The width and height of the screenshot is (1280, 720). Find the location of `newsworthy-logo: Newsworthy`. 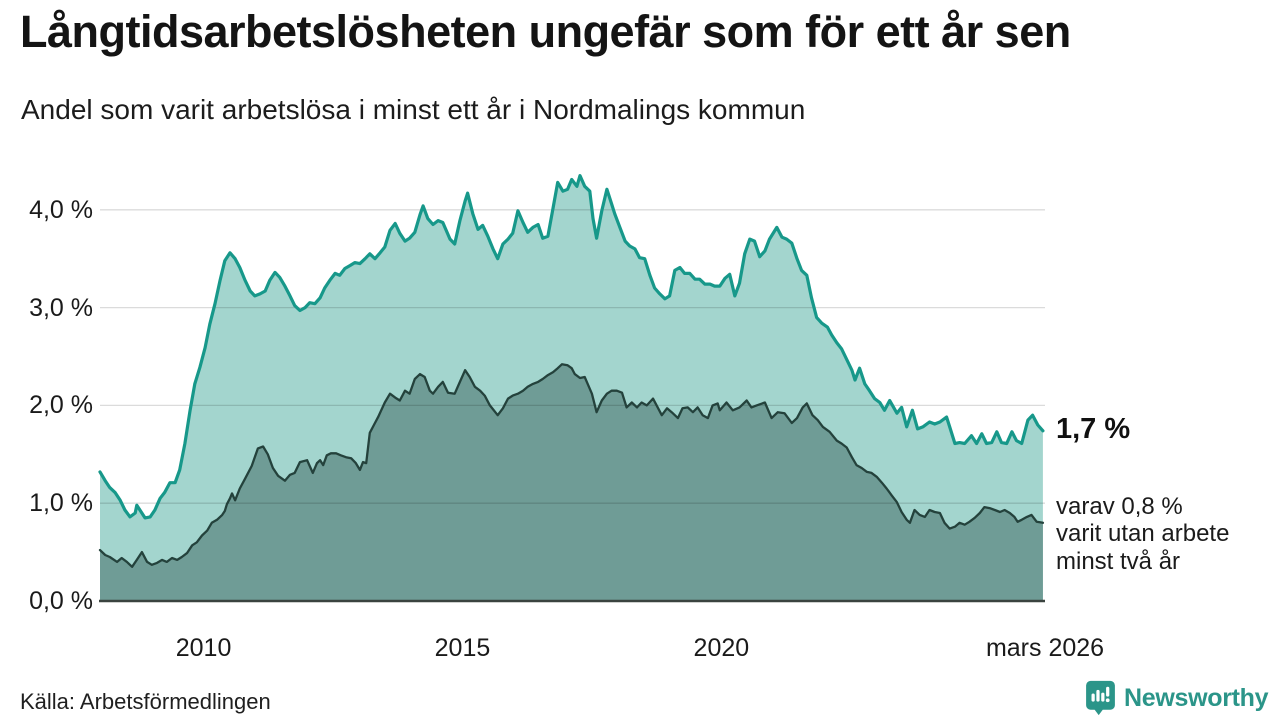

newsworthy-logo: Newsworthy is located at coordinates (1177, 698).